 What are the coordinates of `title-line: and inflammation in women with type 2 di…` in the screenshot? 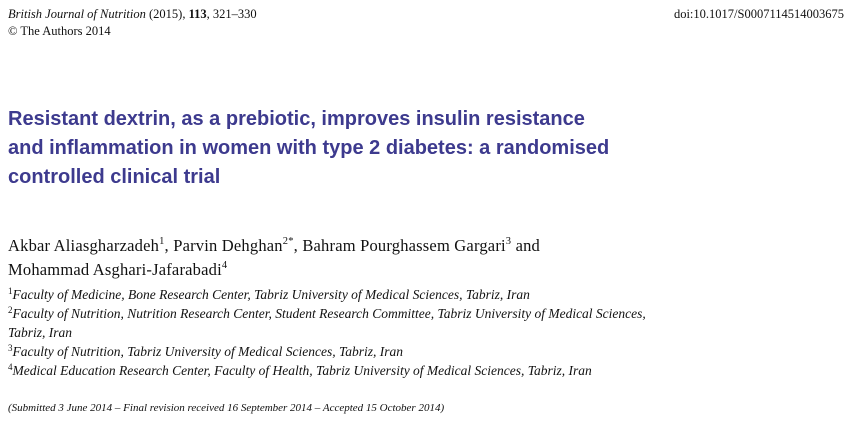 It's located at (309, 148).